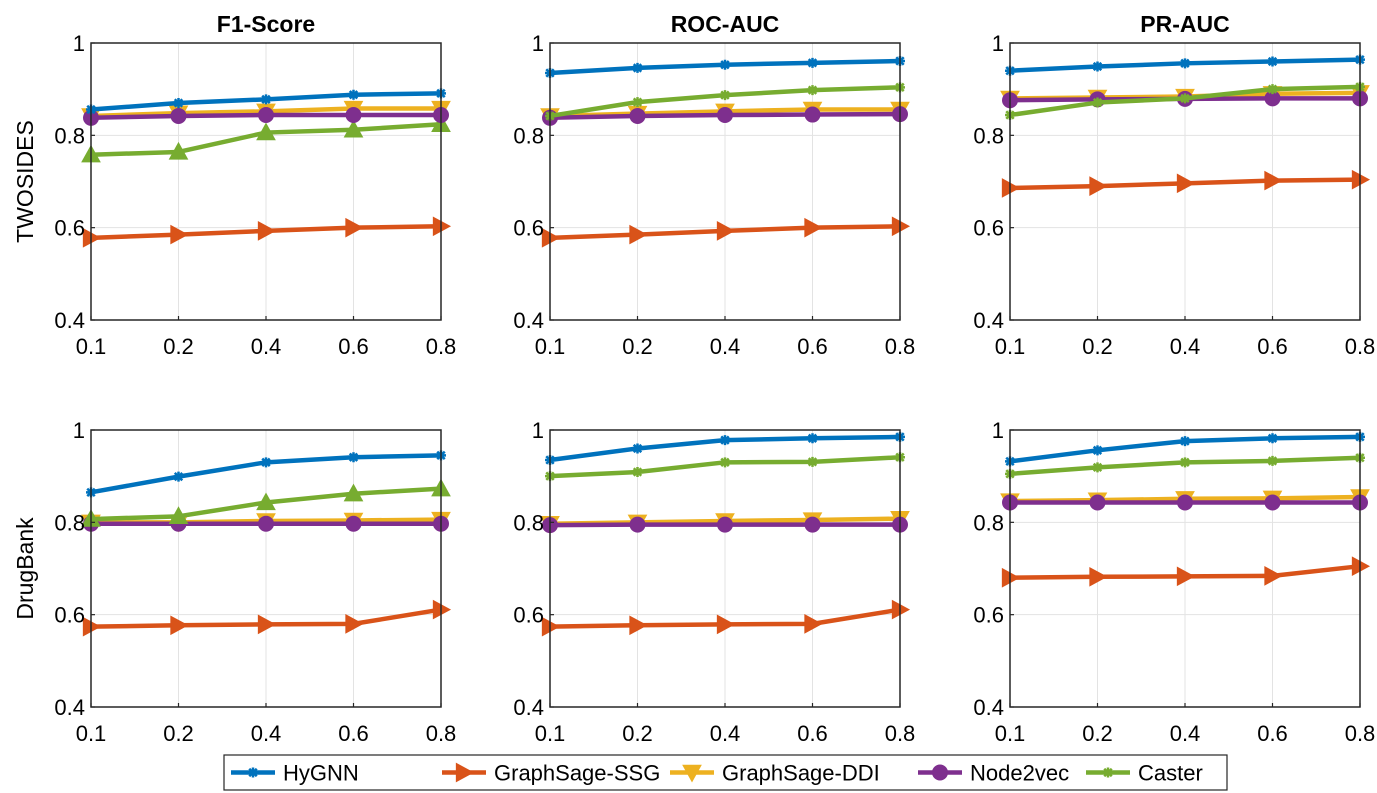  What do you see at coordinates (725, 525) in the screenshot?
I see `series-node2vec` at bounding box center [725, 525].